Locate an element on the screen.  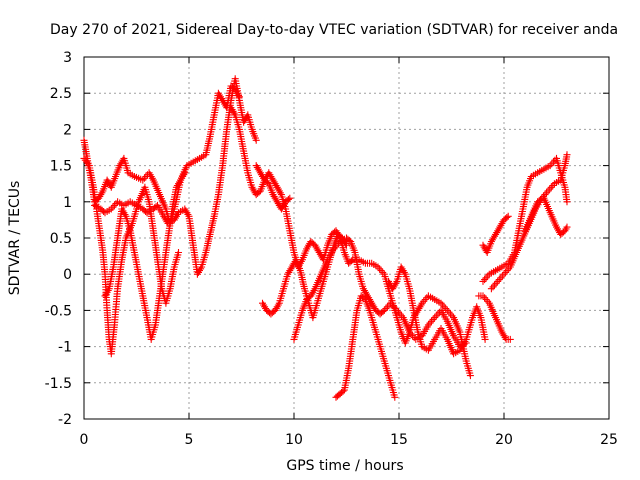
y-tick-label: 1 is located at coordinates (67, 203).